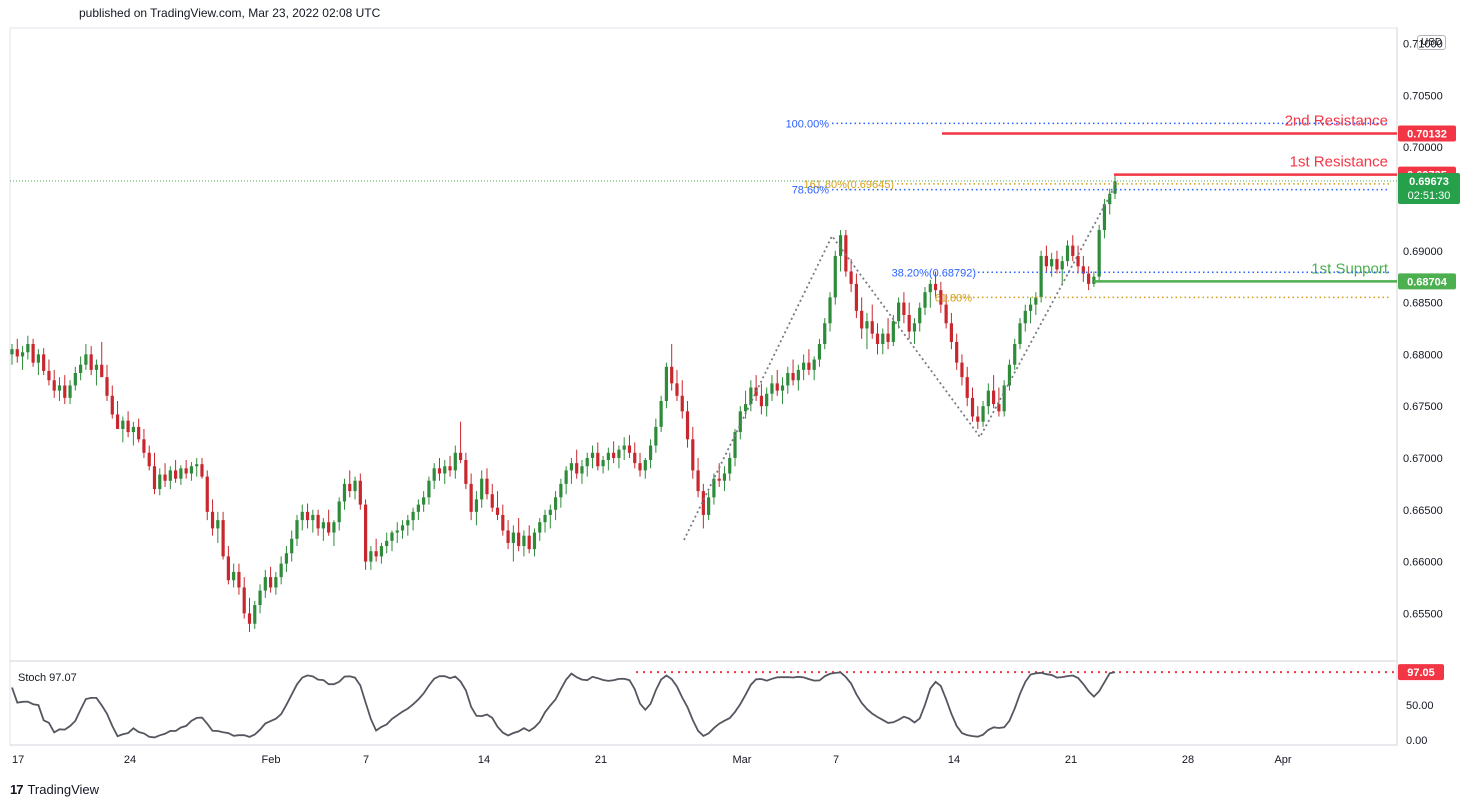 The height and width of the screenshot is (808, 1475). I want to click on x-tick-label: 7, so click(836, 760).